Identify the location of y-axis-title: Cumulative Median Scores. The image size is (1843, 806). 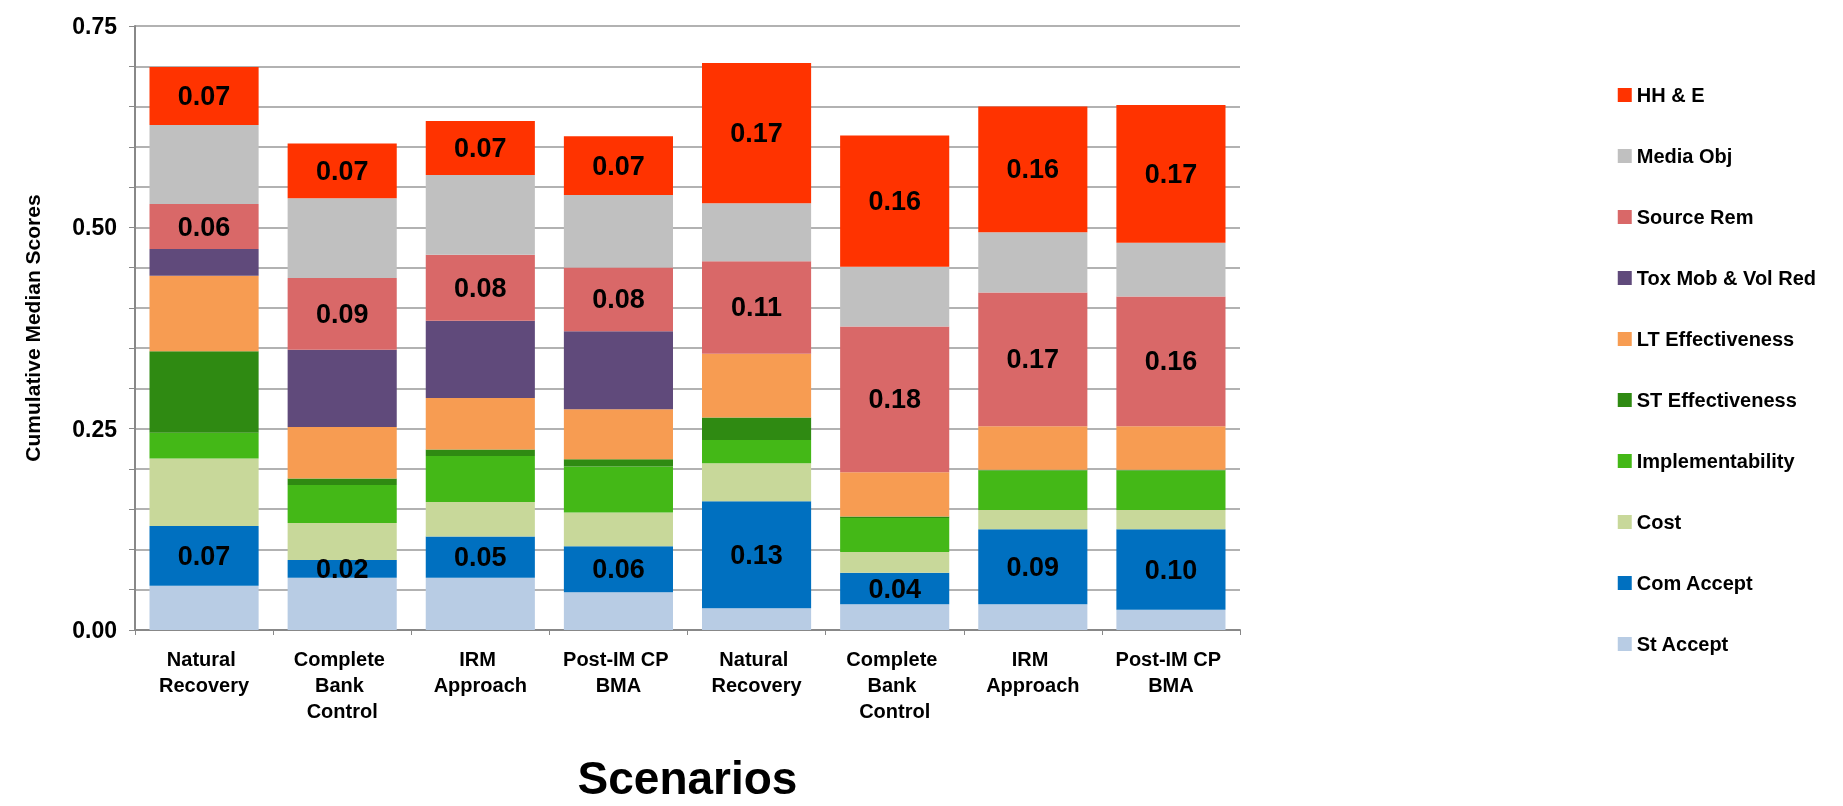
(32, 328).